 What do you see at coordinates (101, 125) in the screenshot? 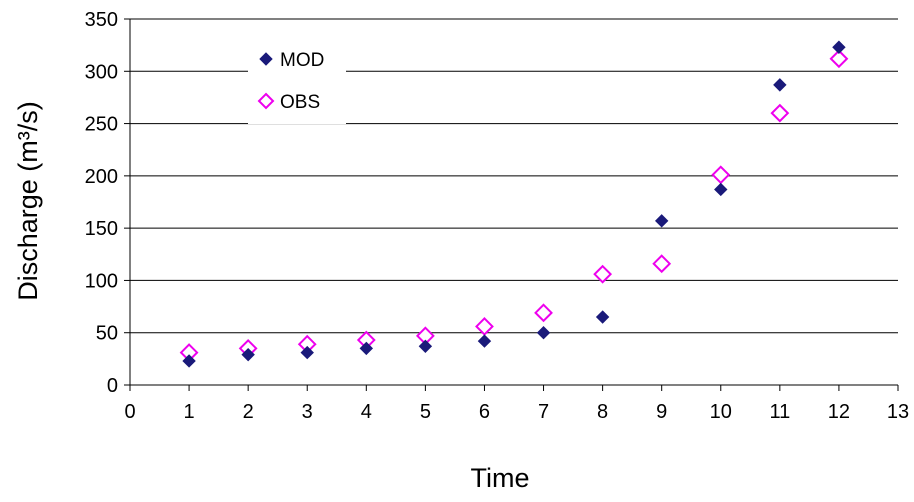
I see `y-tick-label: 250` at bounding box center [101, 125].